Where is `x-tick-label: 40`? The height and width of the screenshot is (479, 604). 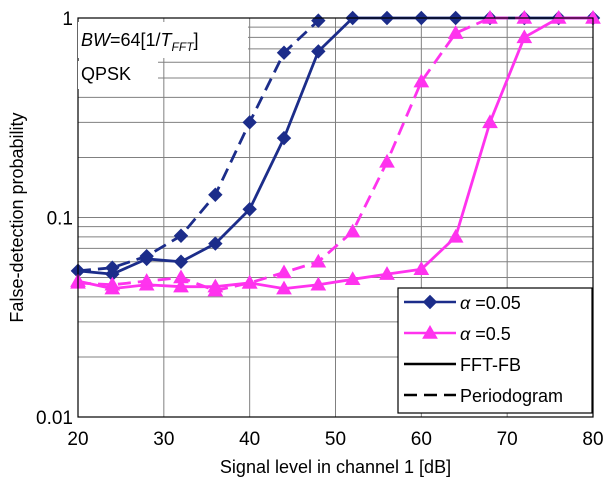
x-tick-label: 40 is located at coordinates (249, 439).